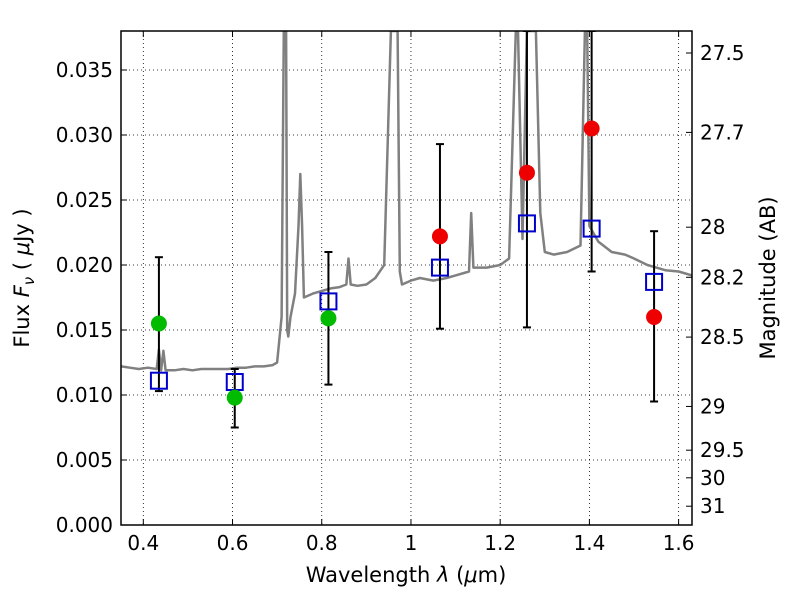 The width and height of the screenshot is (800, 600). I want to click on x-tick-label: 1.2, so click(500, 543).